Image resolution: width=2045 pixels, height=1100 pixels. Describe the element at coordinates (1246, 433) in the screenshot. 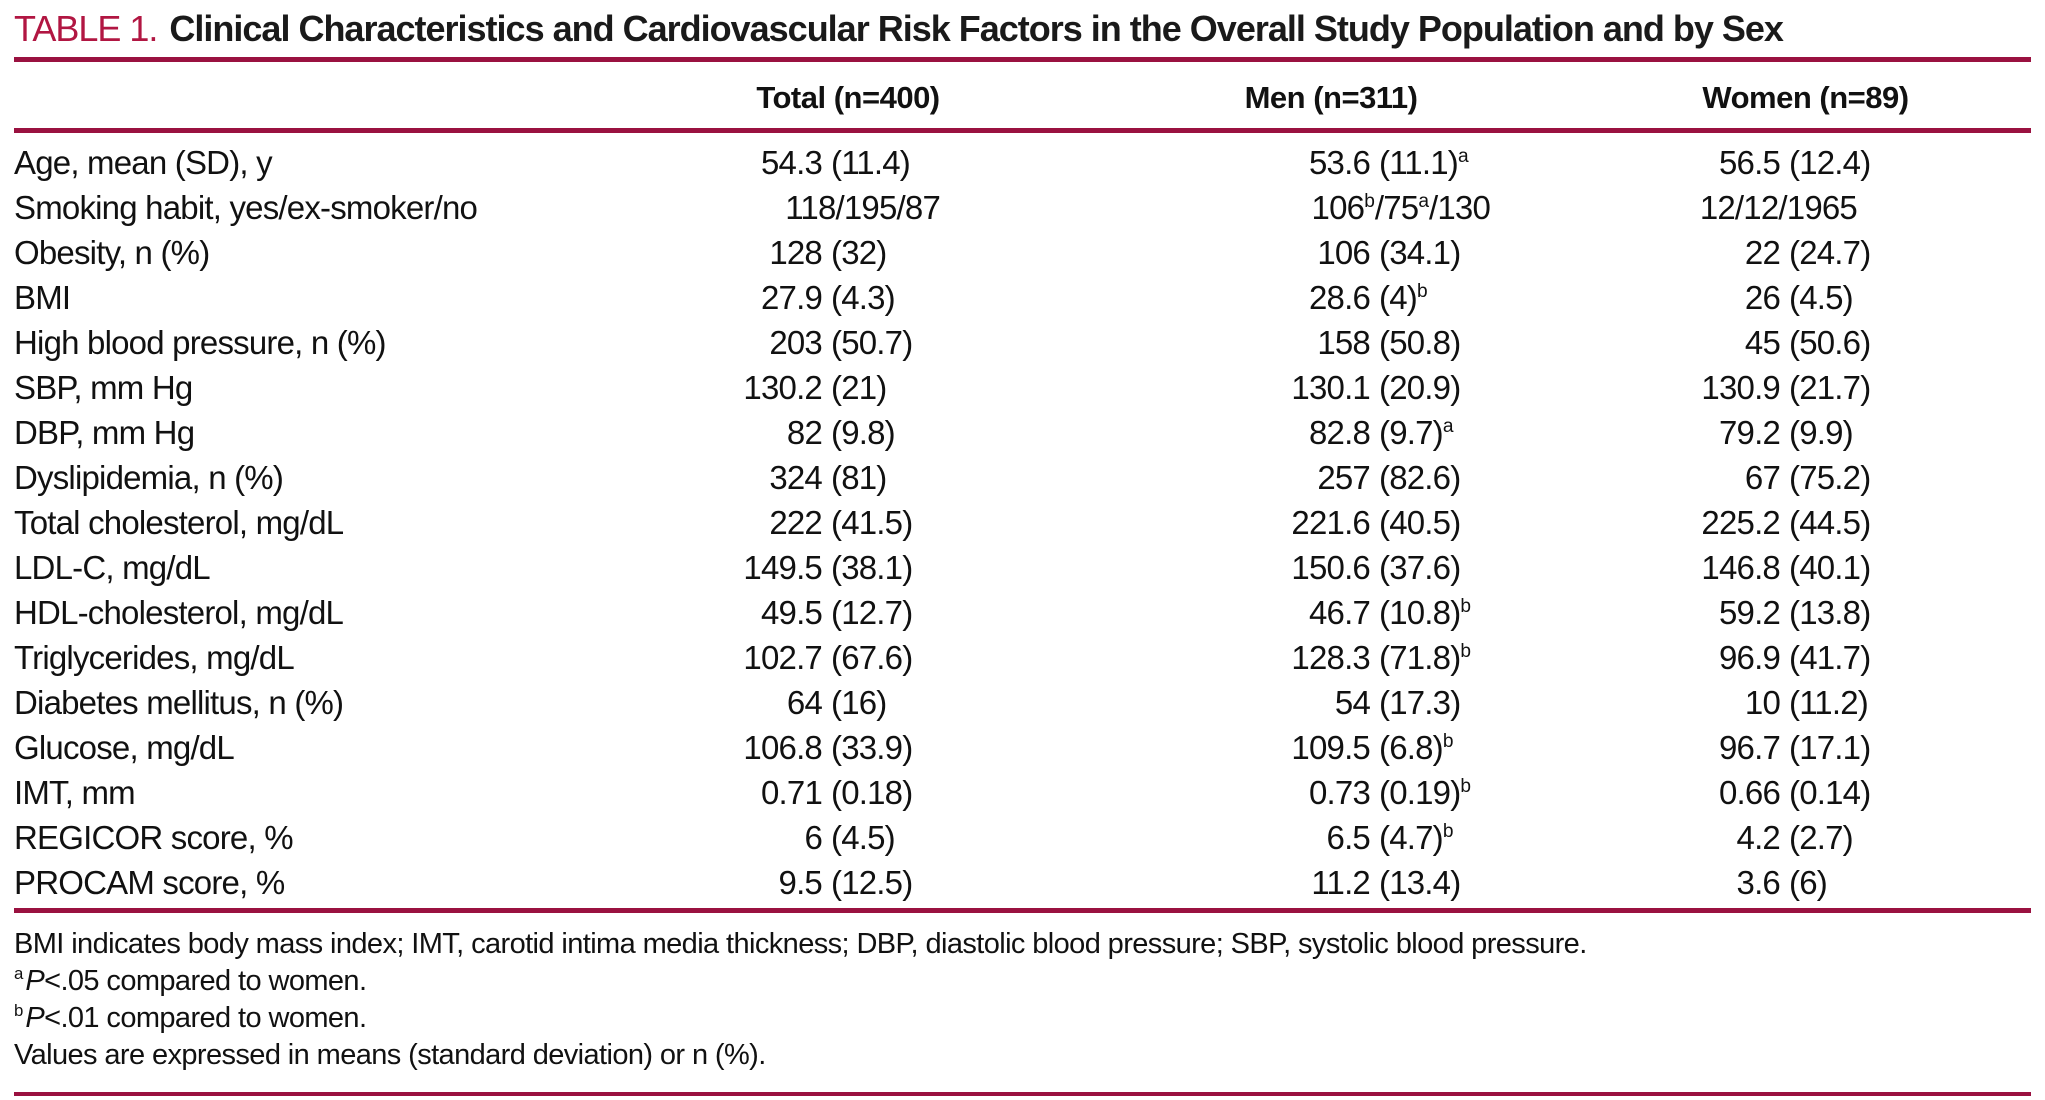

I see `cell-men: 82.8 (9.7)a` at that location.